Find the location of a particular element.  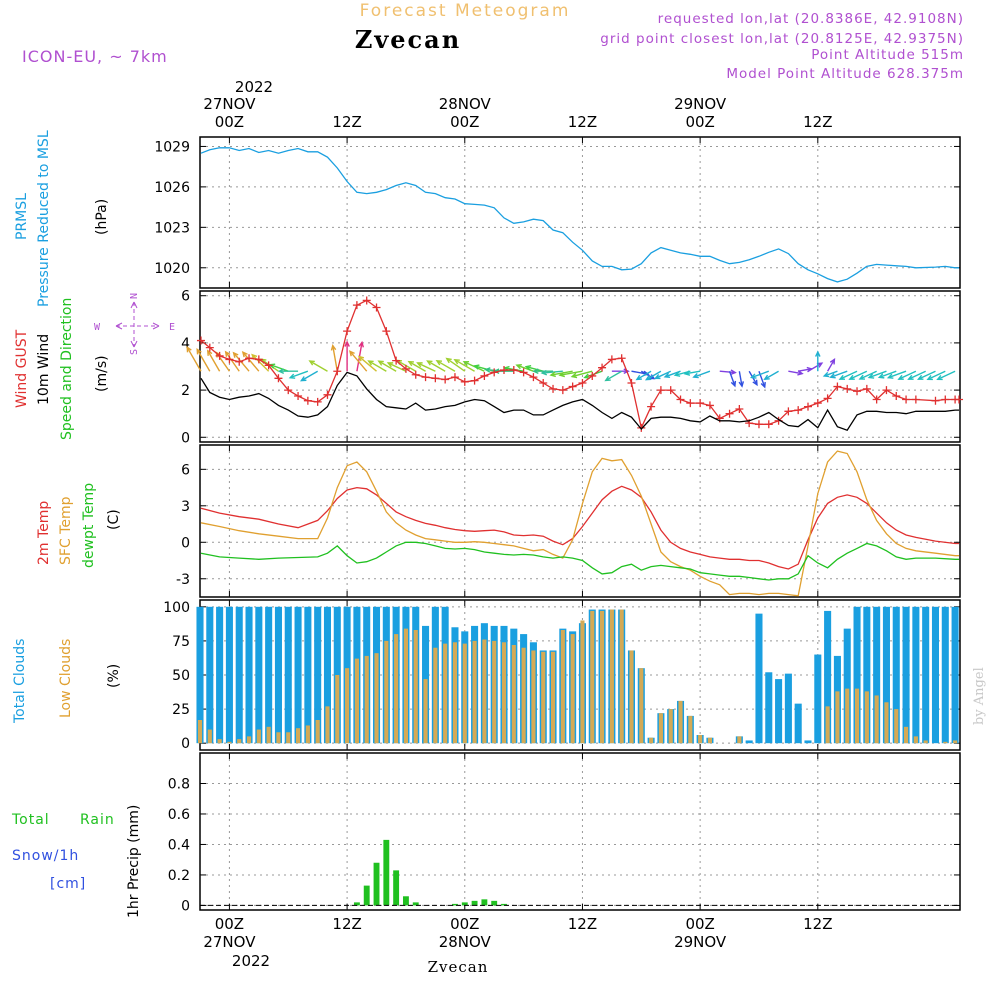

wind-series-wind-gust is located at coordinates (579, 364).